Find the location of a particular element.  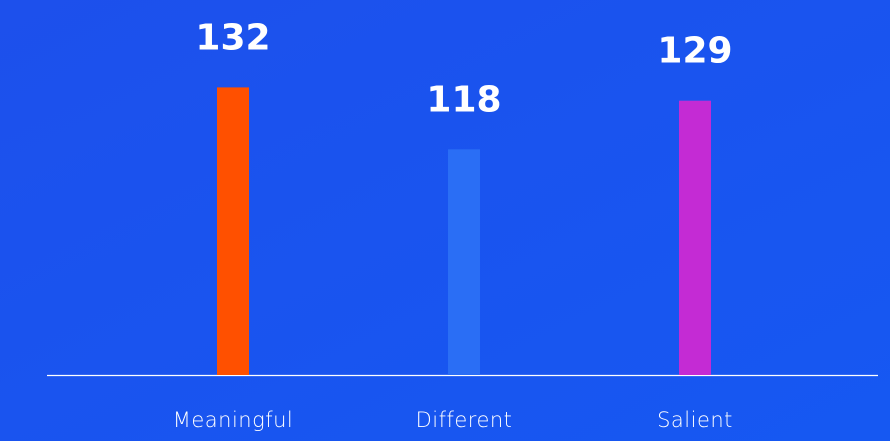

value-label: 129 is located at coordinates (694, 51).